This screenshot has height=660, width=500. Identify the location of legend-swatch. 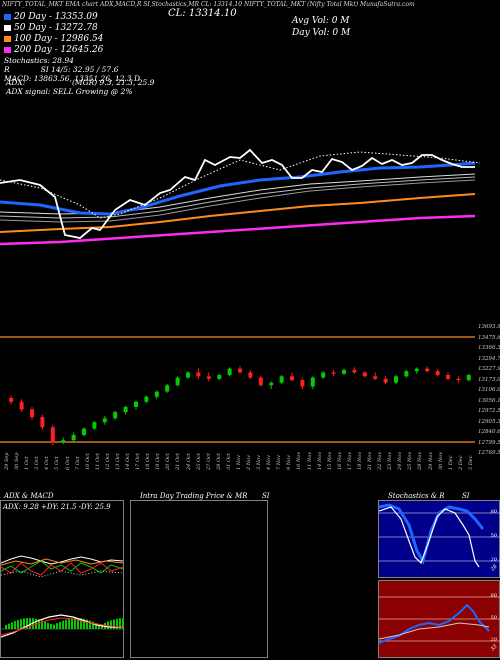
(7, 16).